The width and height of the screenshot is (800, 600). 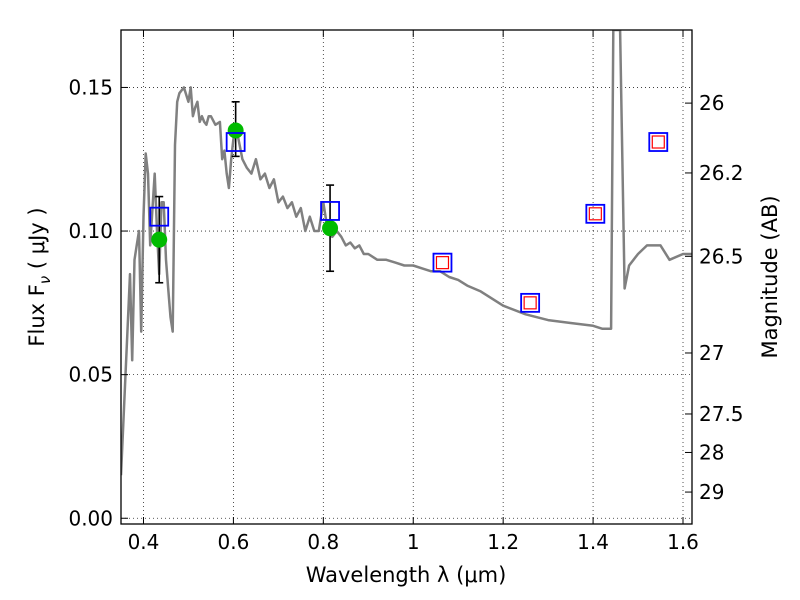 I want to click on y-axis-label: Flux Fν ( μJy ), so click(x=39, y=276).